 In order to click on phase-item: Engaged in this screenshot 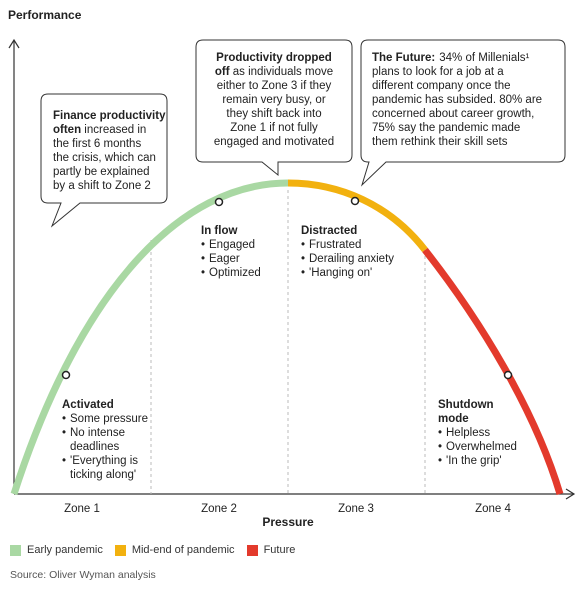, I will do `click(232, 245)`.